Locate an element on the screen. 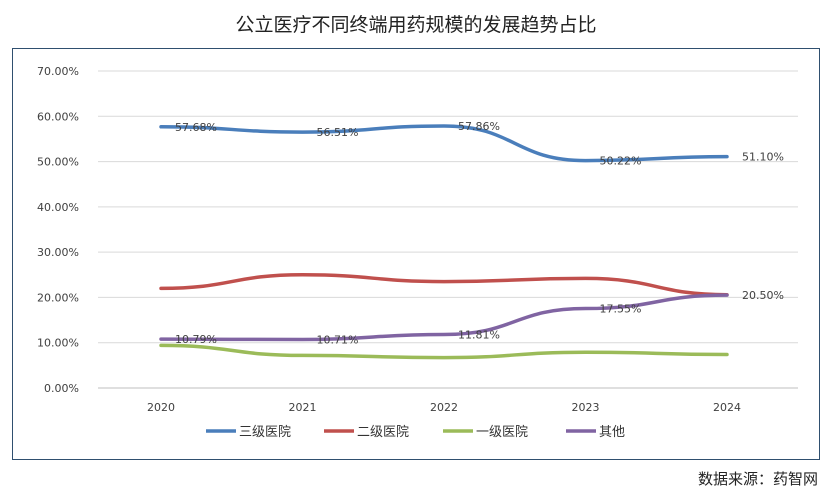 This screenshot has height=496, width=832. data-label: 50.22% is located at coordinates (621, 161).